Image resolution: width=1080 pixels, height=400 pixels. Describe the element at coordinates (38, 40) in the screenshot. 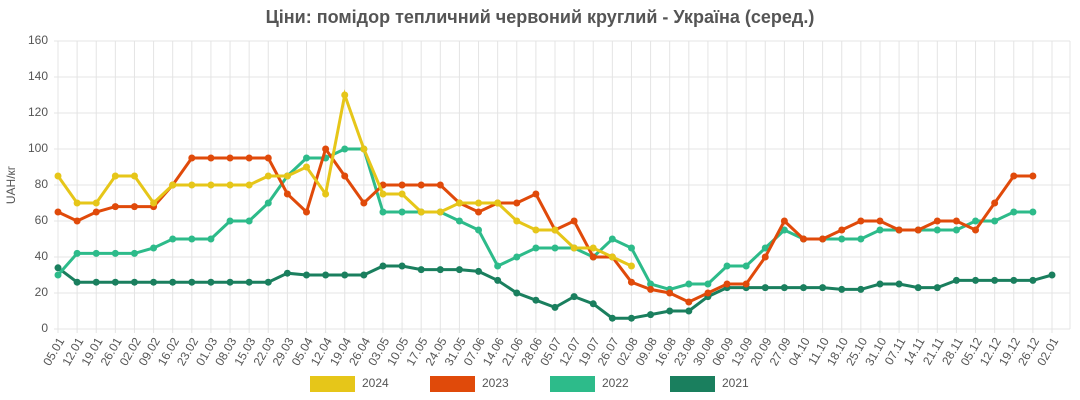

I see `y-tick-label: 160` at that location.